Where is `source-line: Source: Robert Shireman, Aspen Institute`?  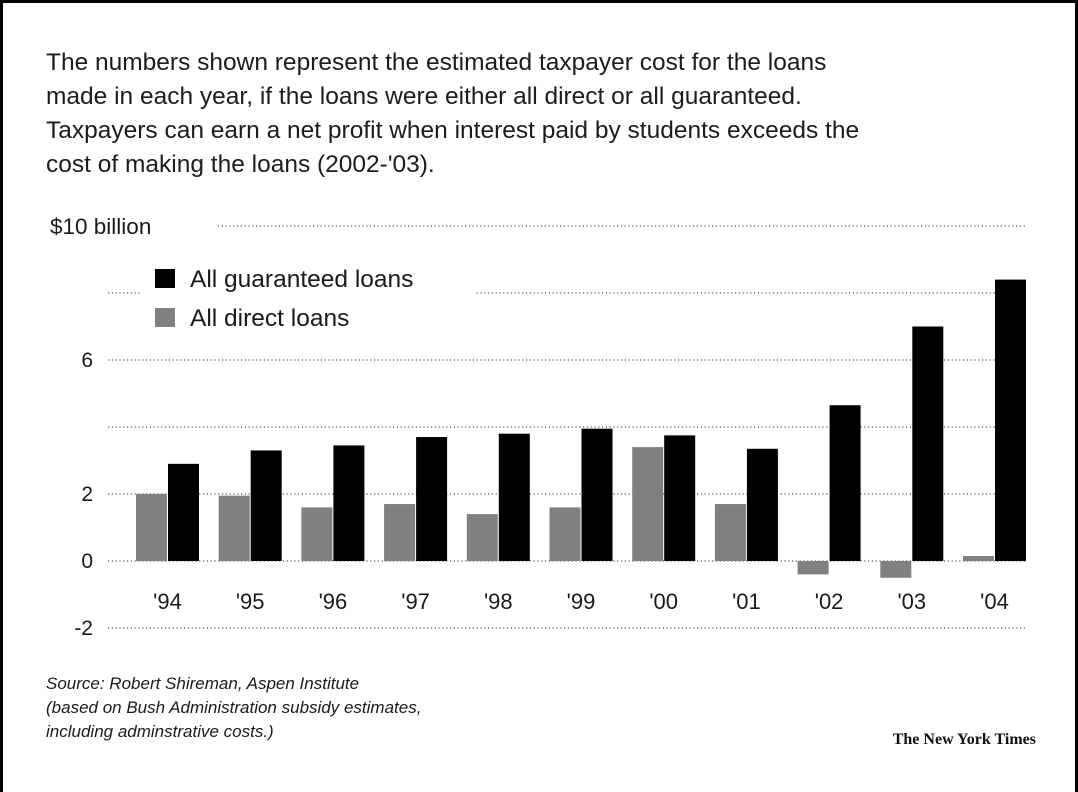 source-line: Source: Robert Shireman, Aspen Institute is located at coordinates (203, 683).